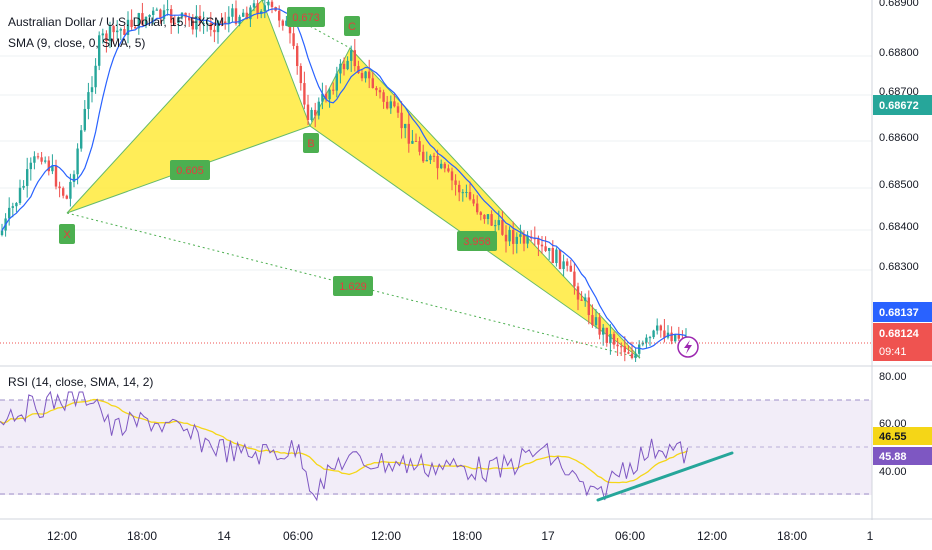 The width and height of the screenshot is (932, 550). What do you see at coordinates (893, 352) in the screenshot?
I see `countdown-text: 09:41` at bounding box center [893, 352].